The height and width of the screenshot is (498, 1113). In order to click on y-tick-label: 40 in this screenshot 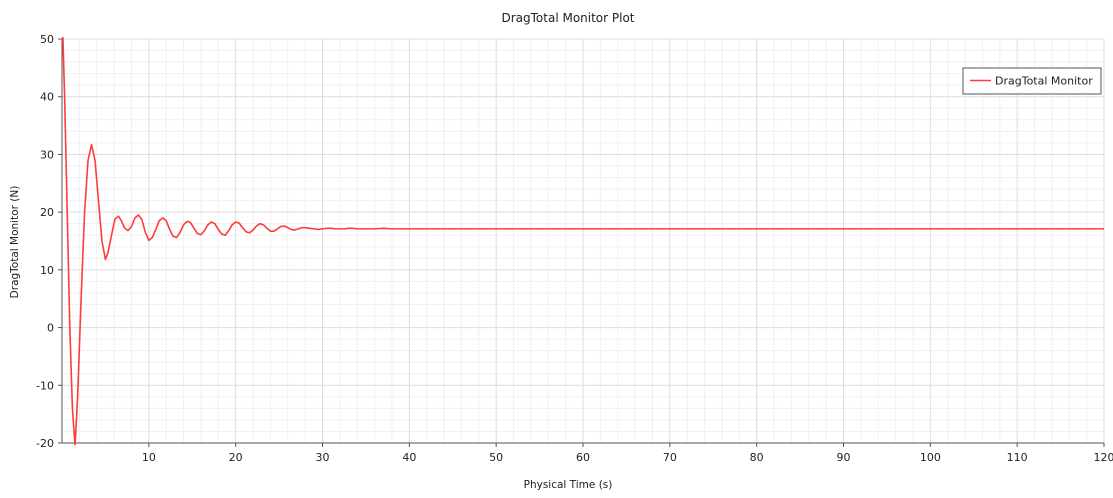, I will do `click(47, 97)`.